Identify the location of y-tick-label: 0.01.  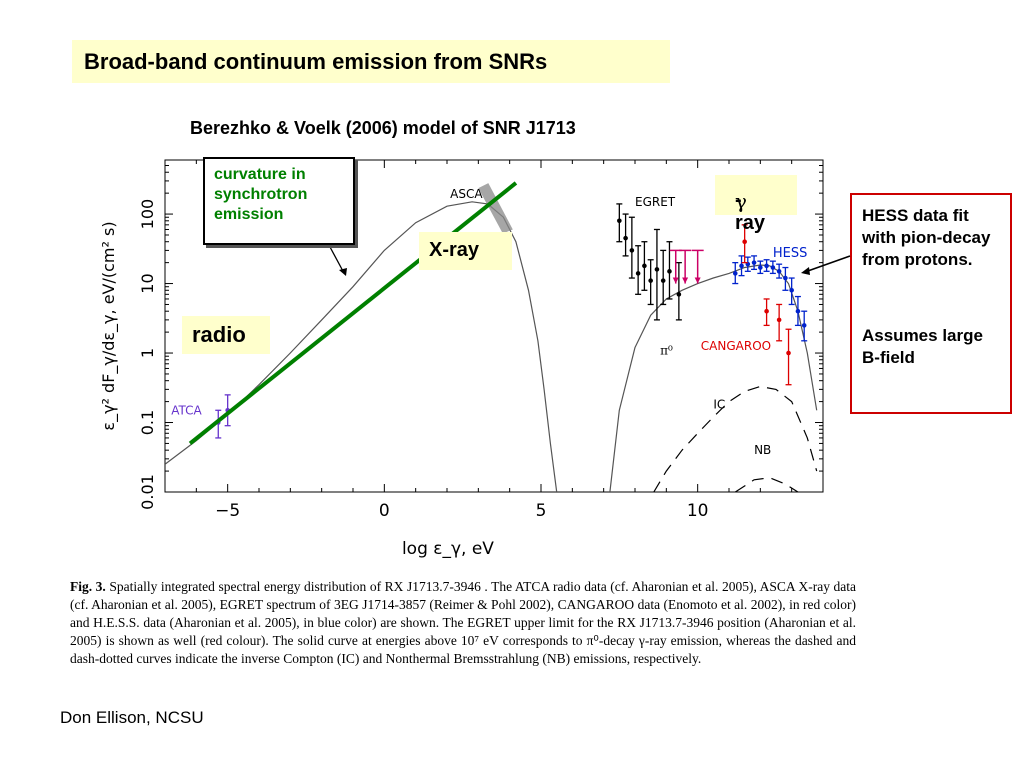
(147, 492).